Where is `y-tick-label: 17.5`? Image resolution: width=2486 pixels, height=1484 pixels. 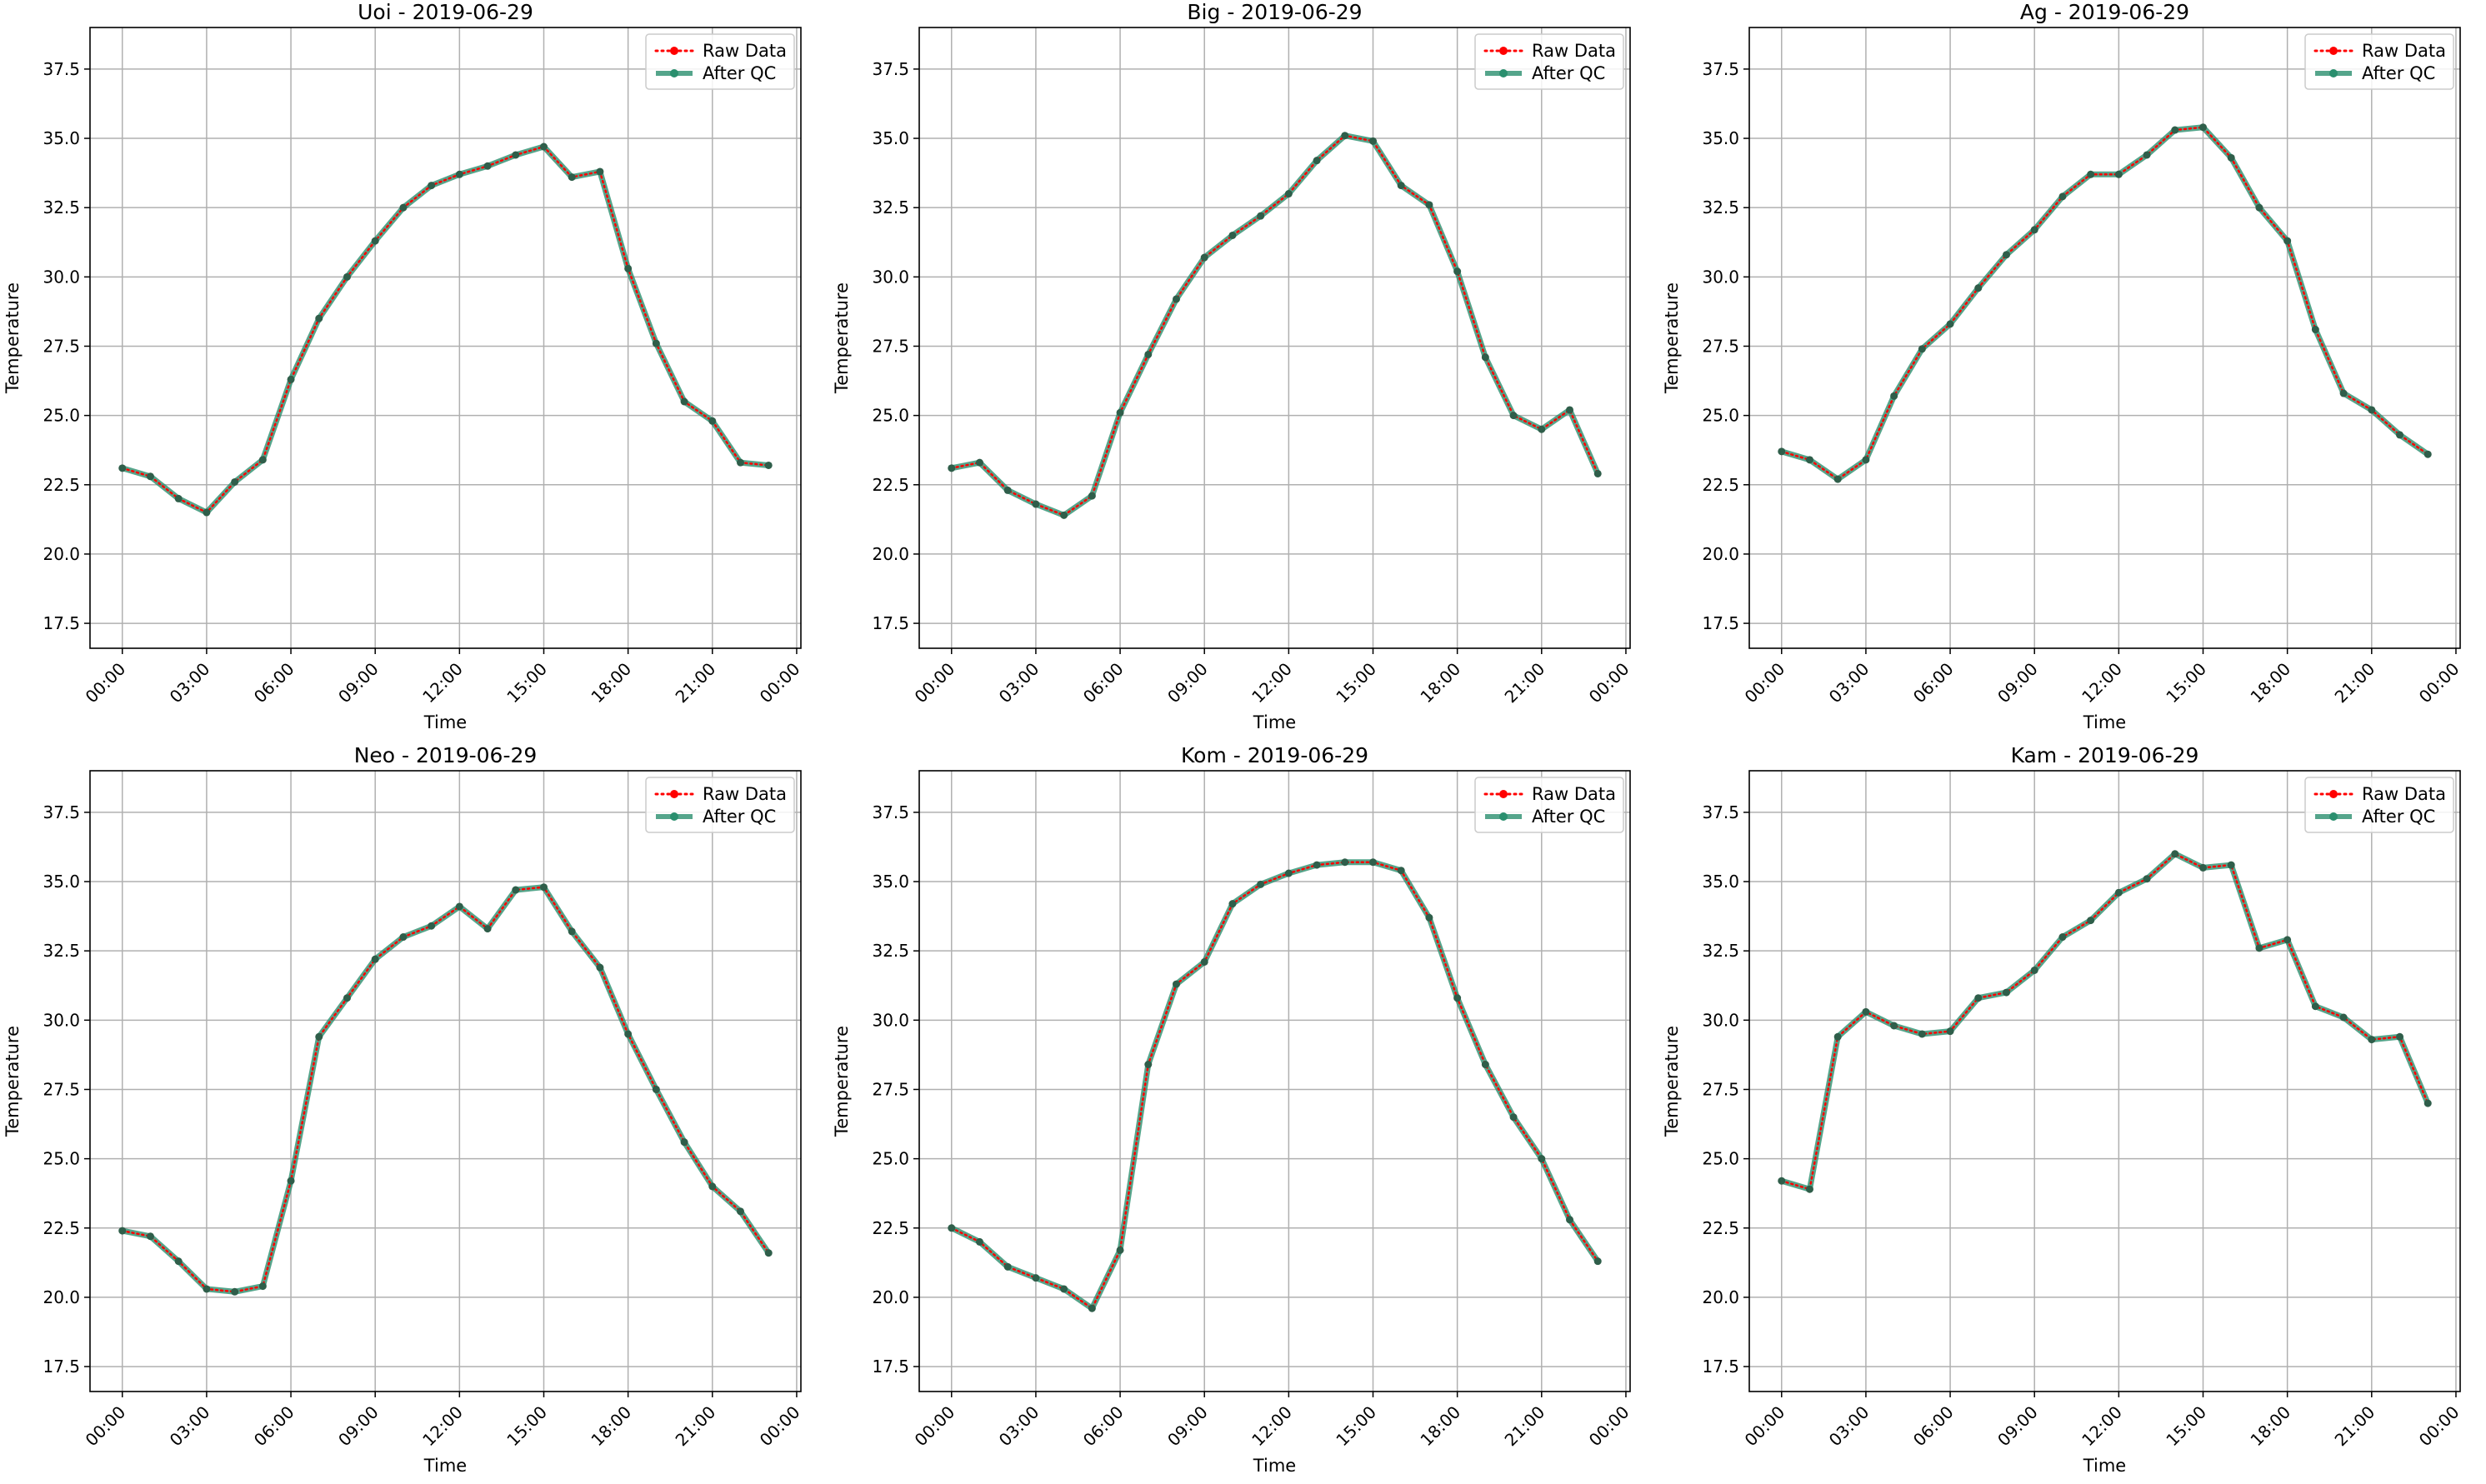
y-tick-label: 17.5 is located at coordinates (61, 1367).